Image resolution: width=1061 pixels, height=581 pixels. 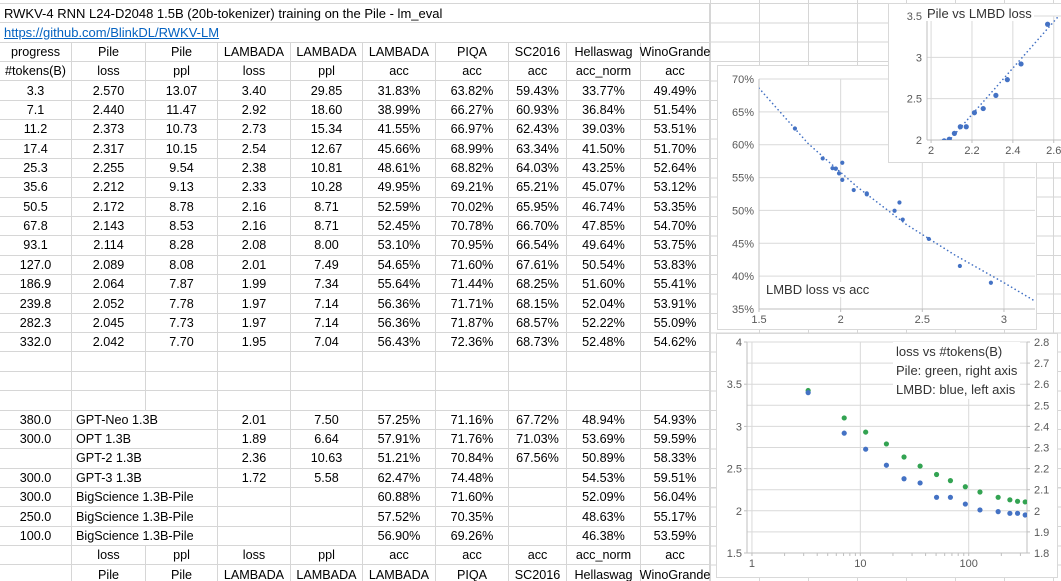 What do you see at coordinates (604, 323) in the screenshot?
I see `data-cell: 52.22%` at bounding box center [604, 323].